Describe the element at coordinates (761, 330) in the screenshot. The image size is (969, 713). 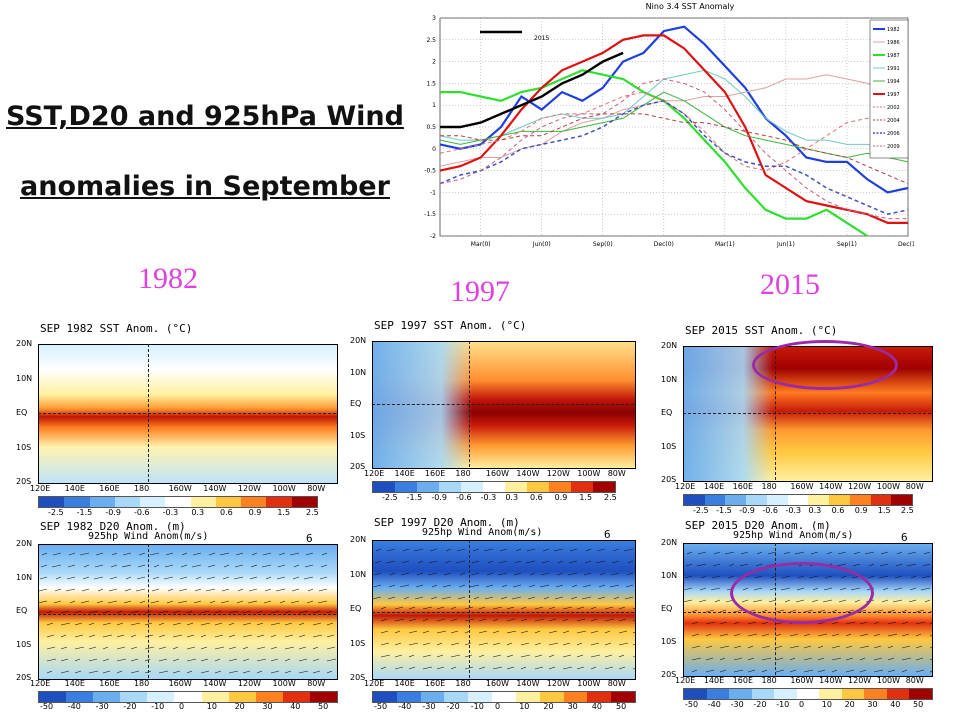
I see `sst-panel-title: SEP 2015 SST Anom. (°C)` at that location.